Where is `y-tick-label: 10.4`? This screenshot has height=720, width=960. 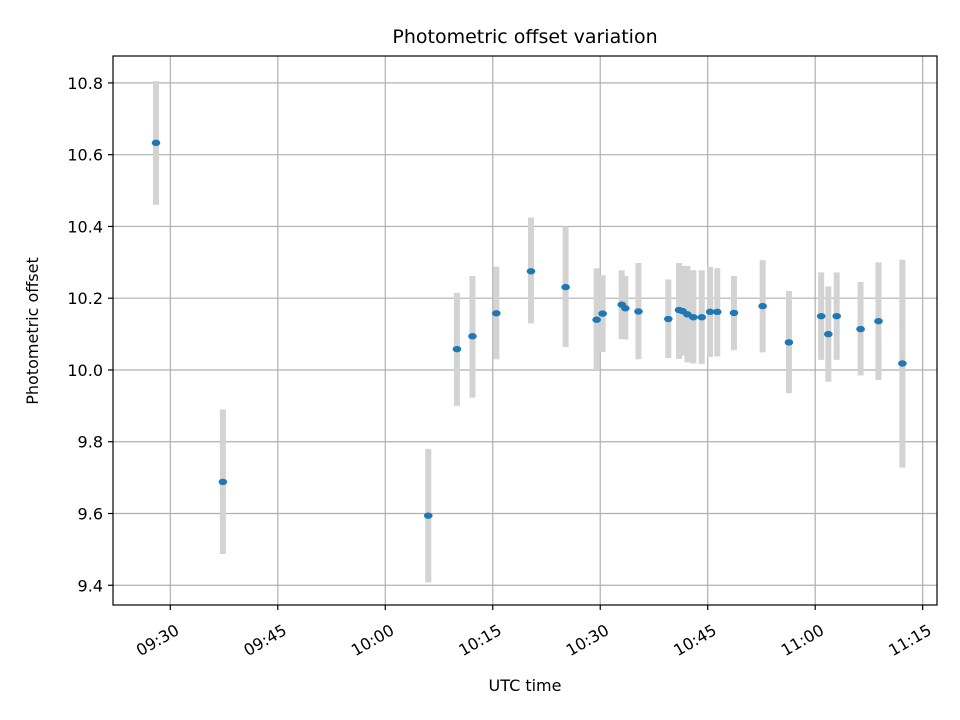 y-tick-label: 10.4 is located at coordinates (85, 226).